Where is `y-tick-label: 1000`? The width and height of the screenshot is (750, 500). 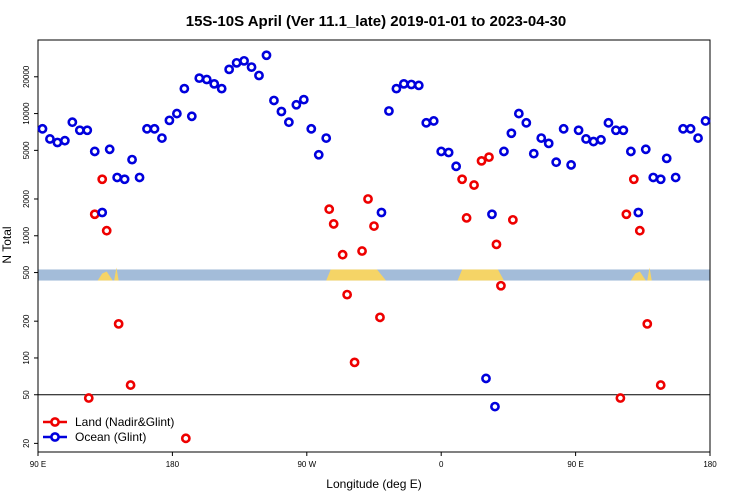 y-tick-label: 1000 is located at coordinates (26, 235).